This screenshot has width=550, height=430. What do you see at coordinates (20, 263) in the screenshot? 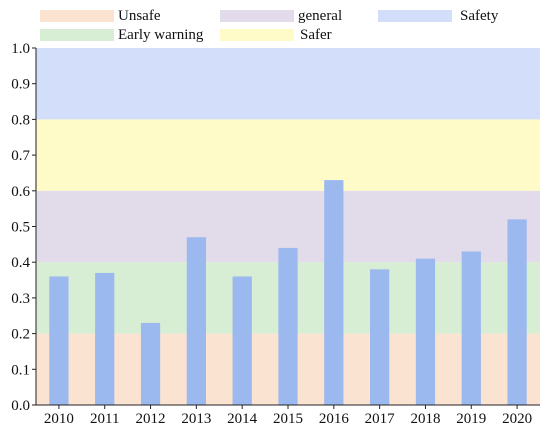
I see `y-tick-label: 0.4` at bounding box center [20, 263].